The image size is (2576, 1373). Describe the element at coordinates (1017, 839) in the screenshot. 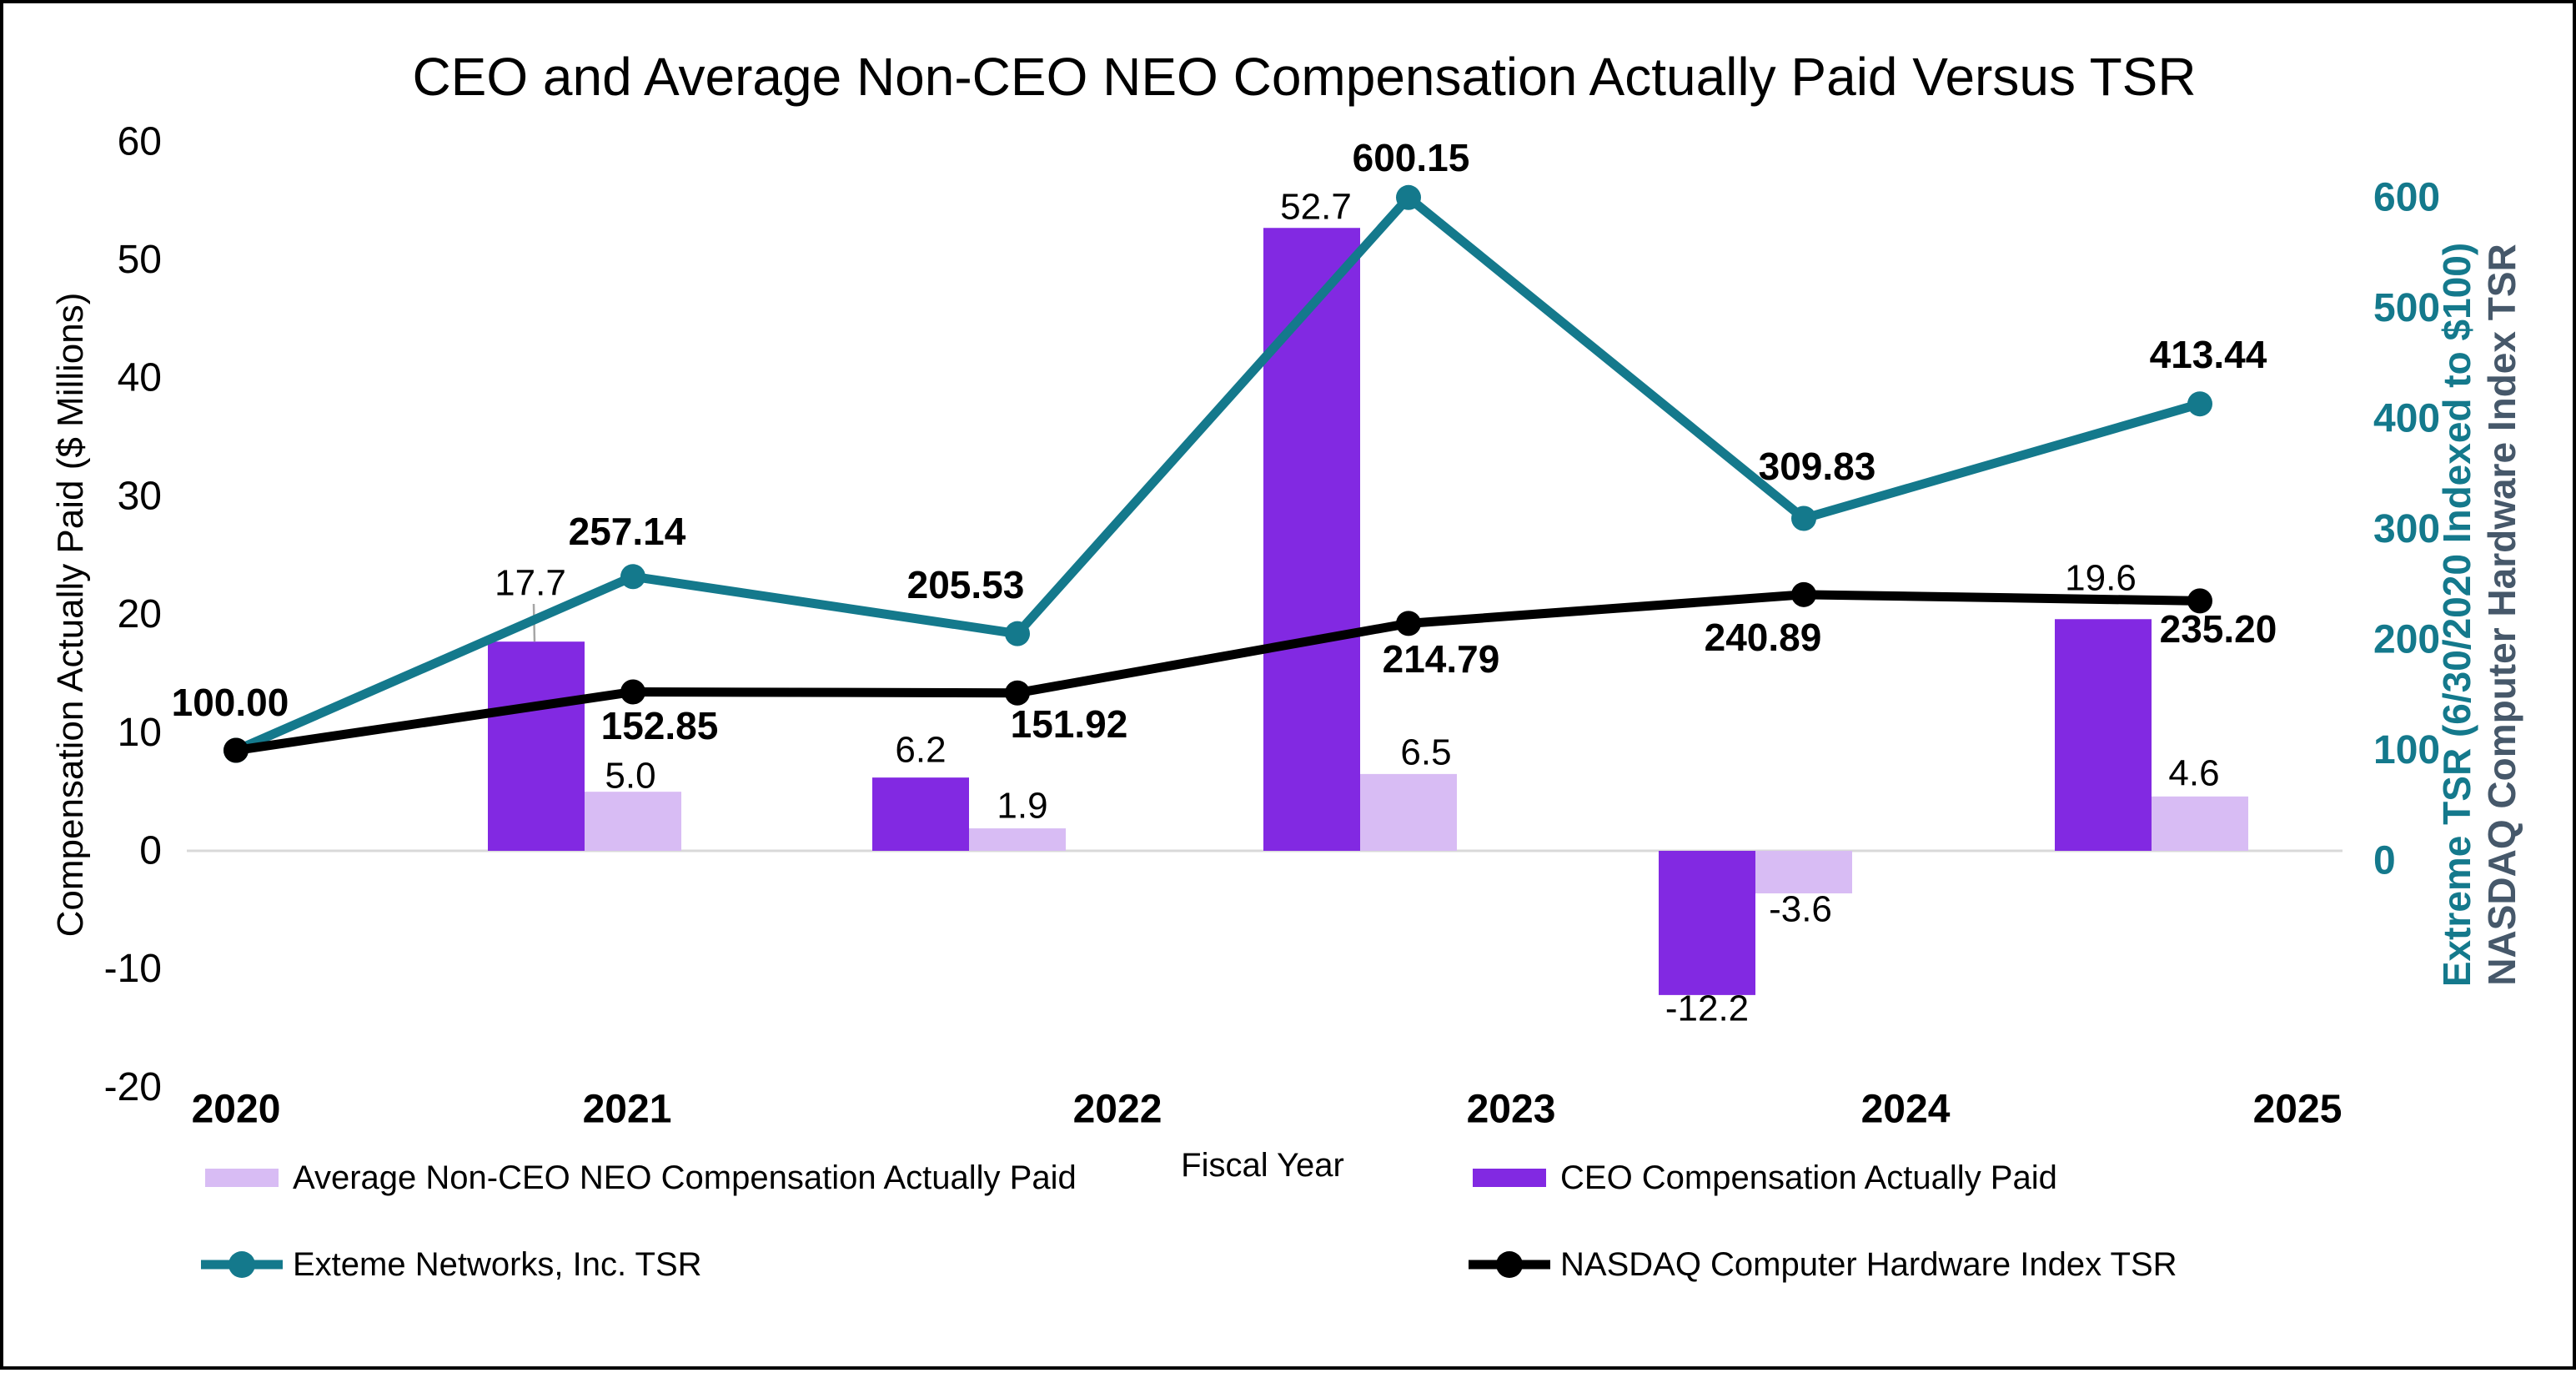

I see `avg-neo-bar-2022` at that location.